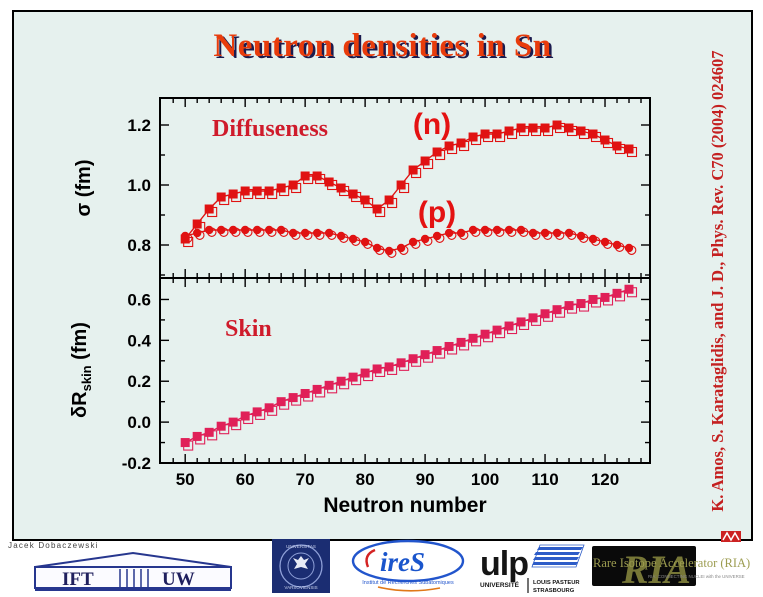  What do you see at coordinates (382, 46) in the screenshot?
I see `slide-title: Neutron densities in Sn` at bounding box center [382, 46].